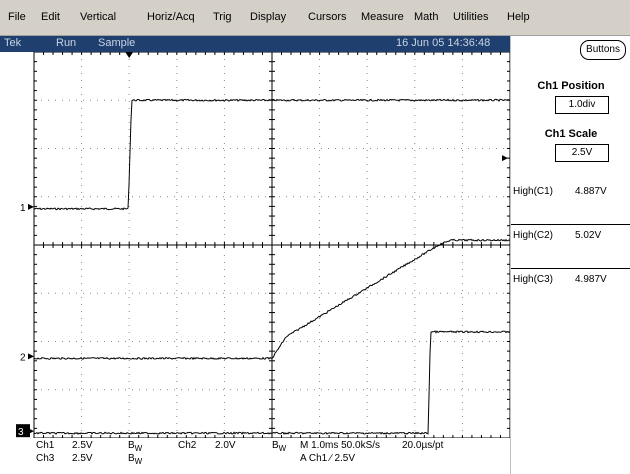  What do you see at coordinates (45, 445) in the screenshot?
I see `ch1-label: Ch1` at bounding box center [45, 445].